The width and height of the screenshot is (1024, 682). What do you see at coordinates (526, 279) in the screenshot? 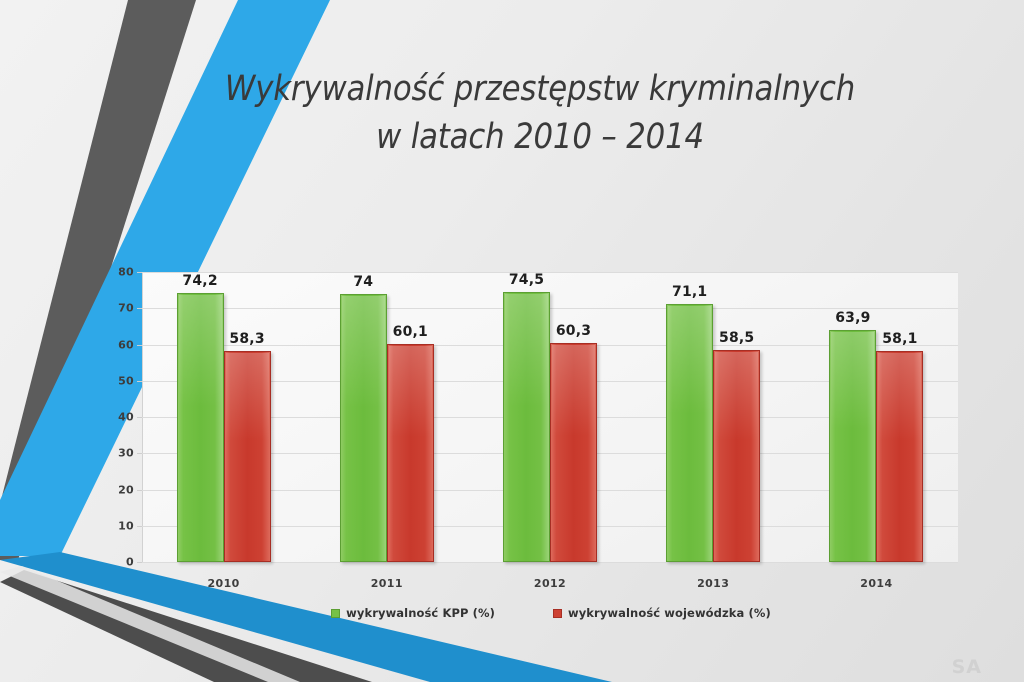
I see `bar-value-label: 74,5` at bounding box center [526, 279].